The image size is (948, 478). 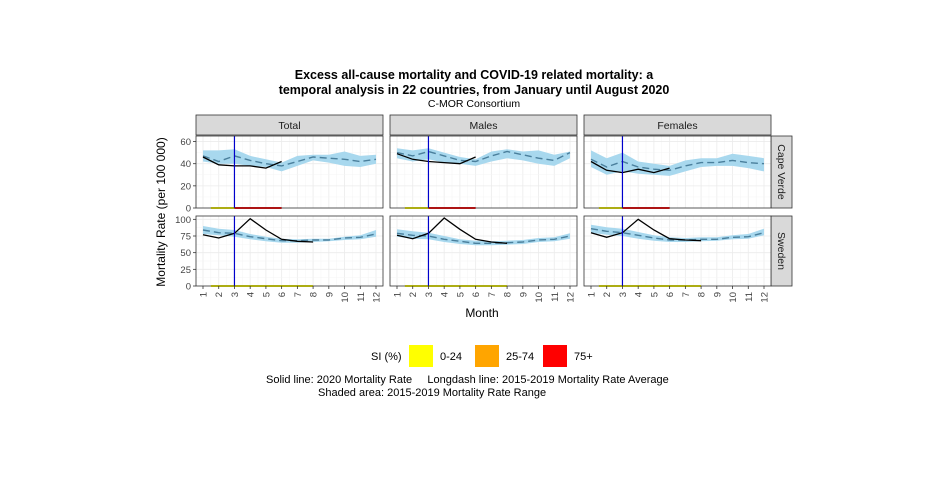 I want to click on y-tick-label: 20, so click(x=185, y=186).